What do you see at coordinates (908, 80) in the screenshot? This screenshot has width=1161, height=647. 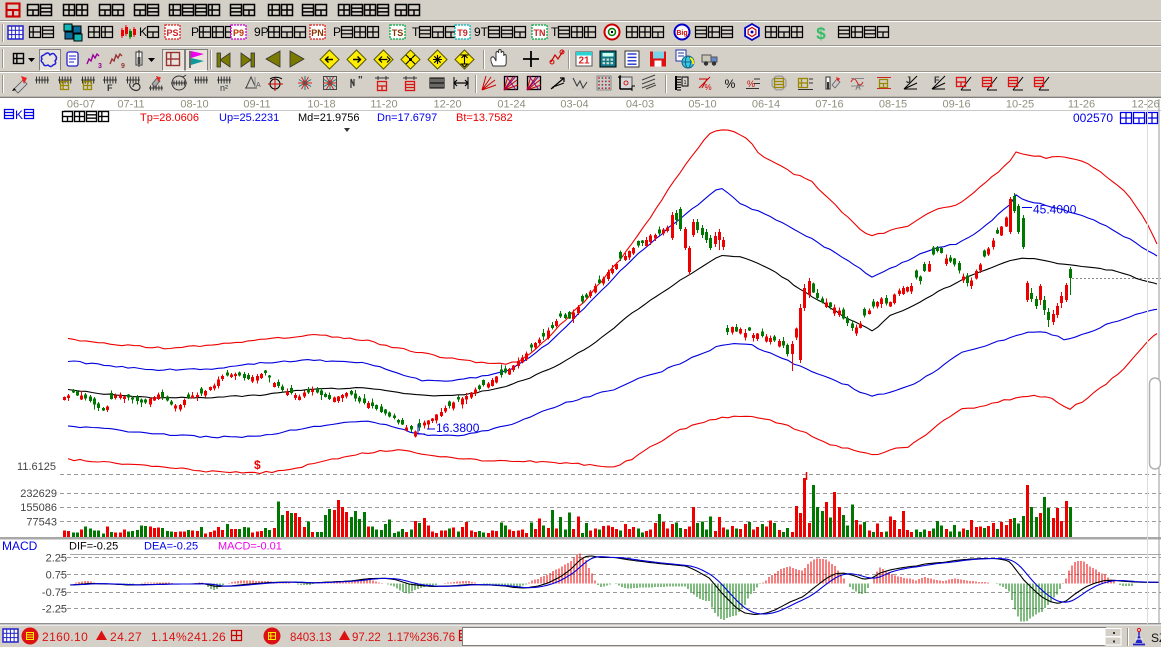 I see `svg-text: J` at bounding box center [908, 80].